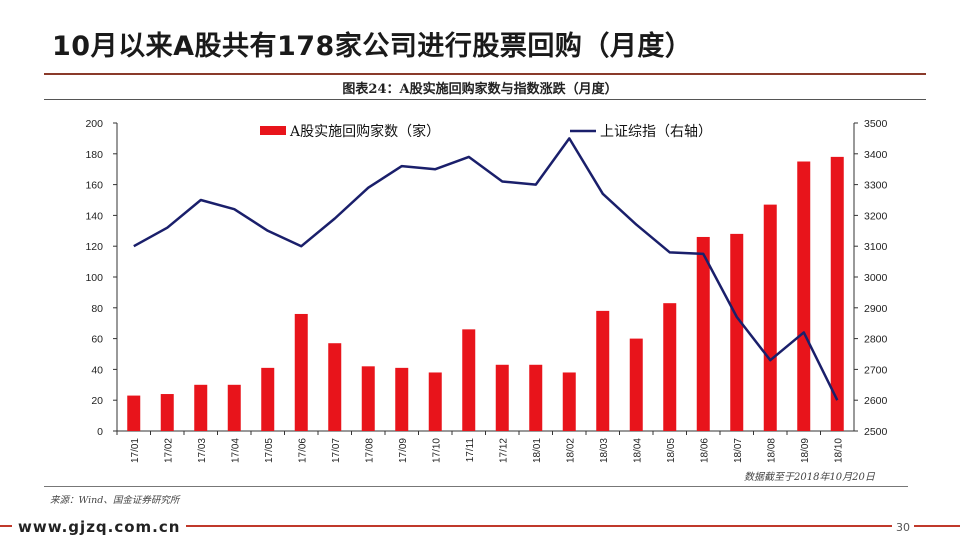  Describe the element at coordinates (94, 155) in the screenshot. I see `y-left-tick-label: 180` at that location.